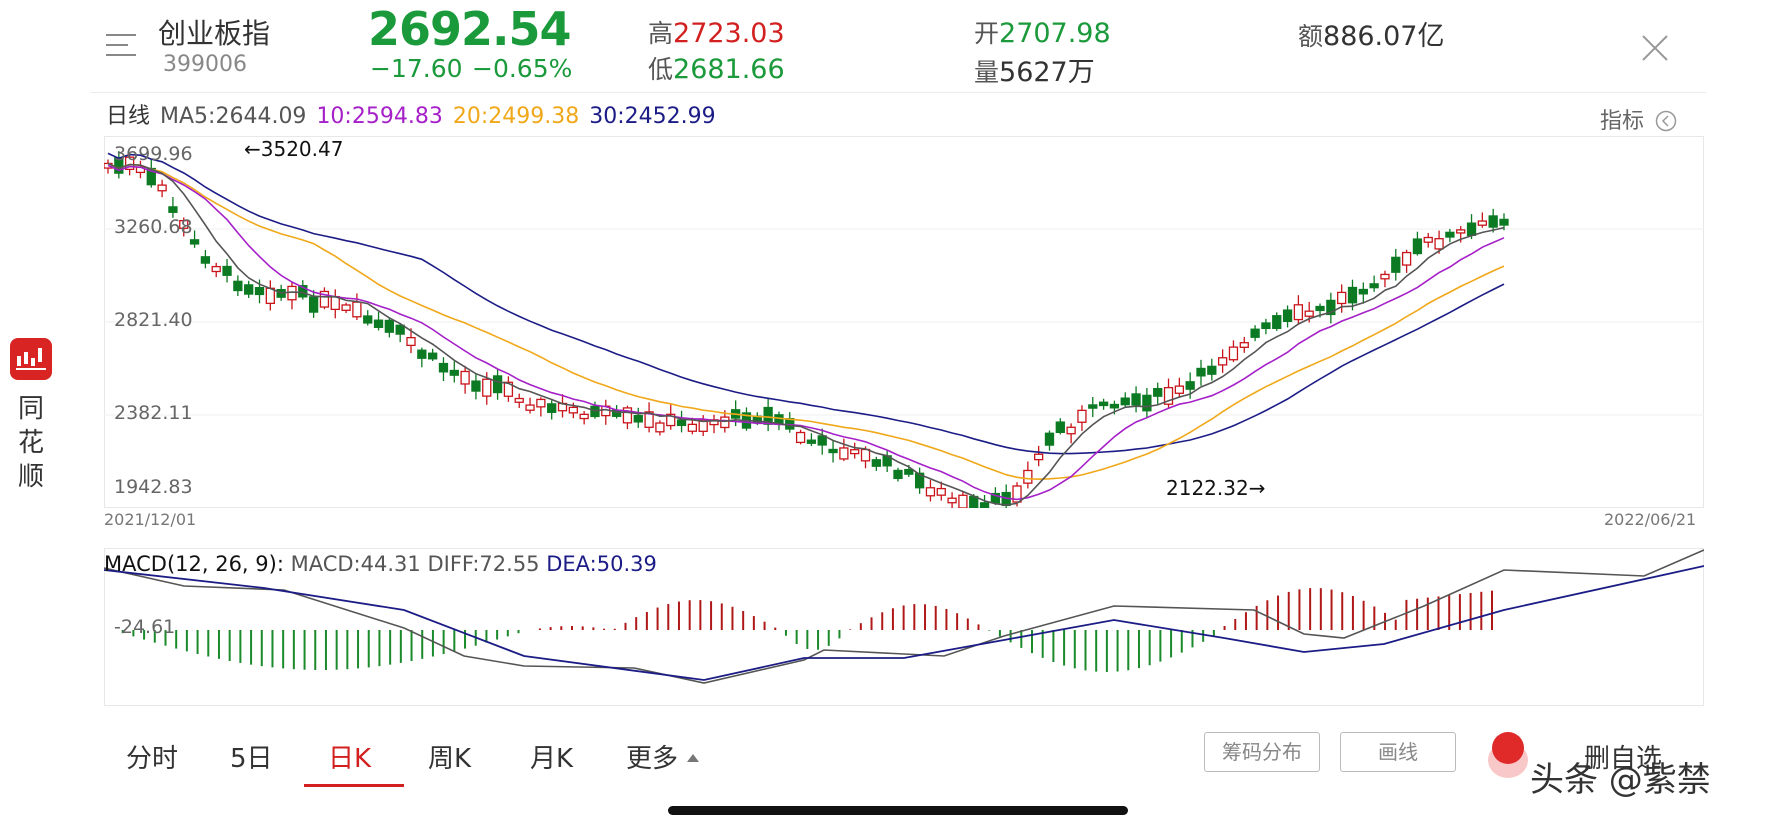 The image size is (1792, 828). Describe the element at coordinates (987, 33) in the screenshot. I see `open-label: 开` at that location.